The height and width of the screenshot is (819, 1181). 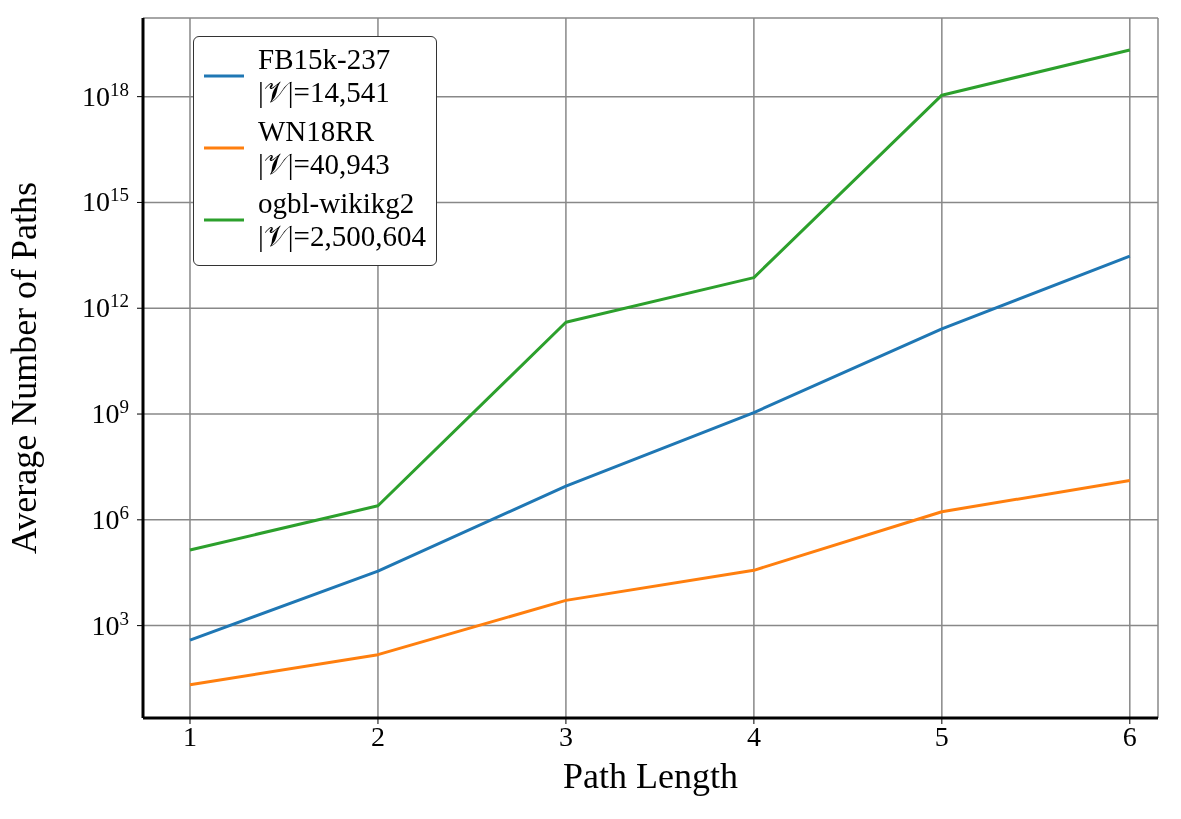 What do you see at coordinates (110, 518) in the screenshot?
I see `y-tick-label: 10$^{6}$` at bounding box center [110, 518].